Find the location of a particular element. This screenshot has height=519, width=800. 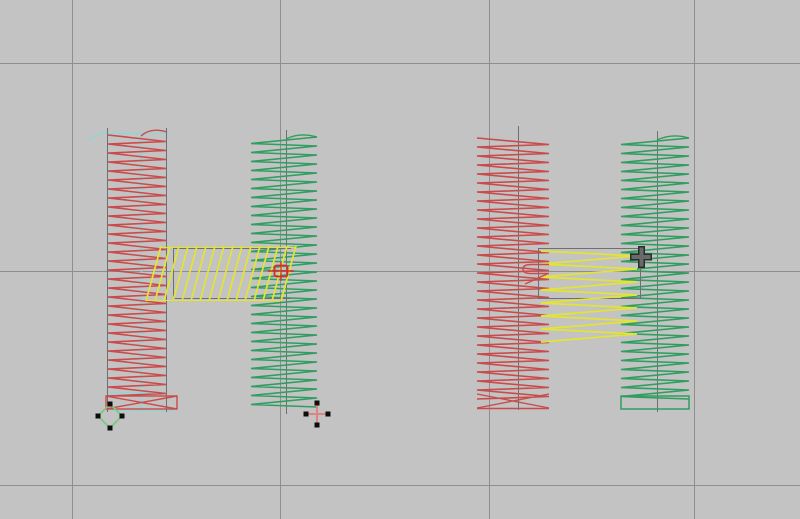

exit-point-handle is located at coordinates (317, 414).